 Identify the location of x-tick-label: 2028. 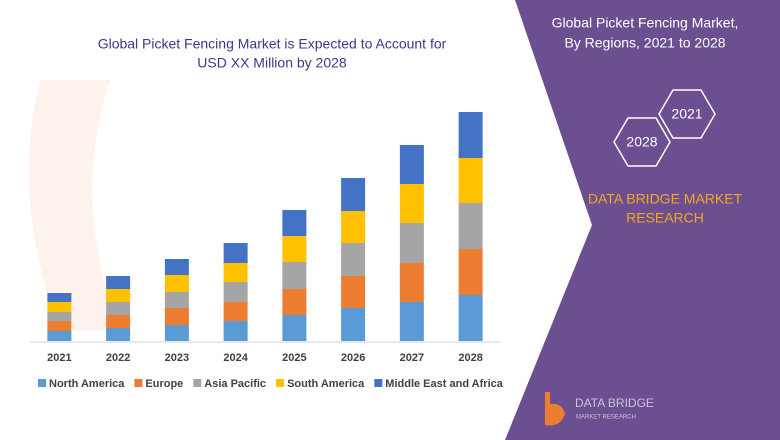
(470, 358).